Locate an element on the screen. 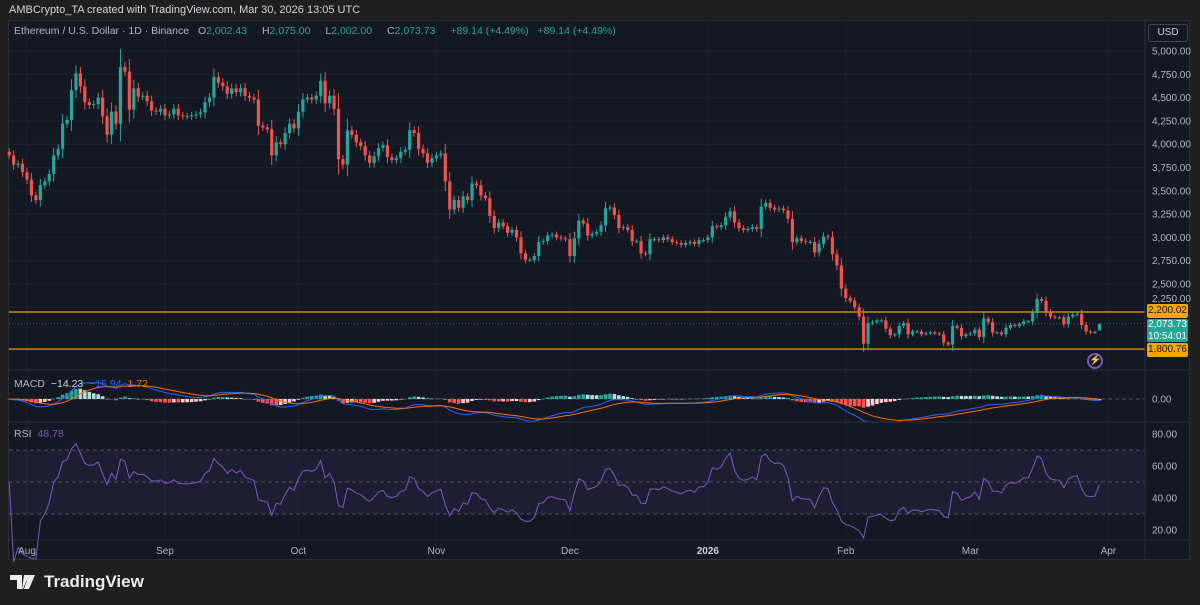 The image size is (1200, 605). symbol-name: Ethereum / U.S. Dollar · 1D · Binance is located at coordinates (102, 31).